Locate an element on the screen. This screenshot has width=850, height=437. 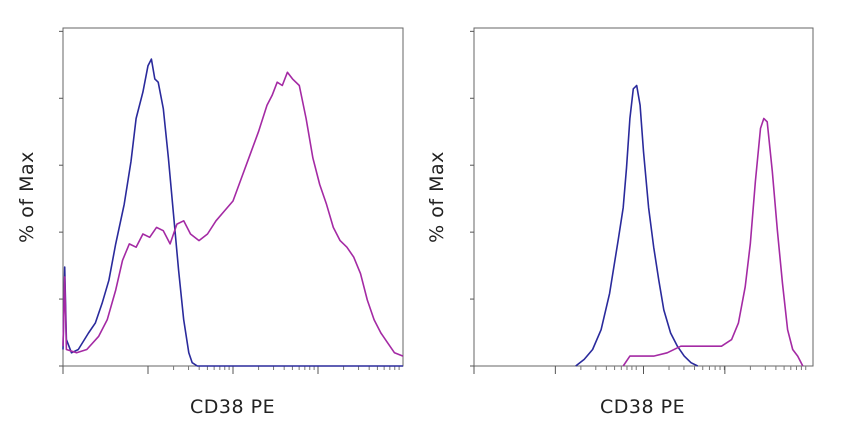
x-axis-label-left: CD38 PE is located at coordinates (232, 407).